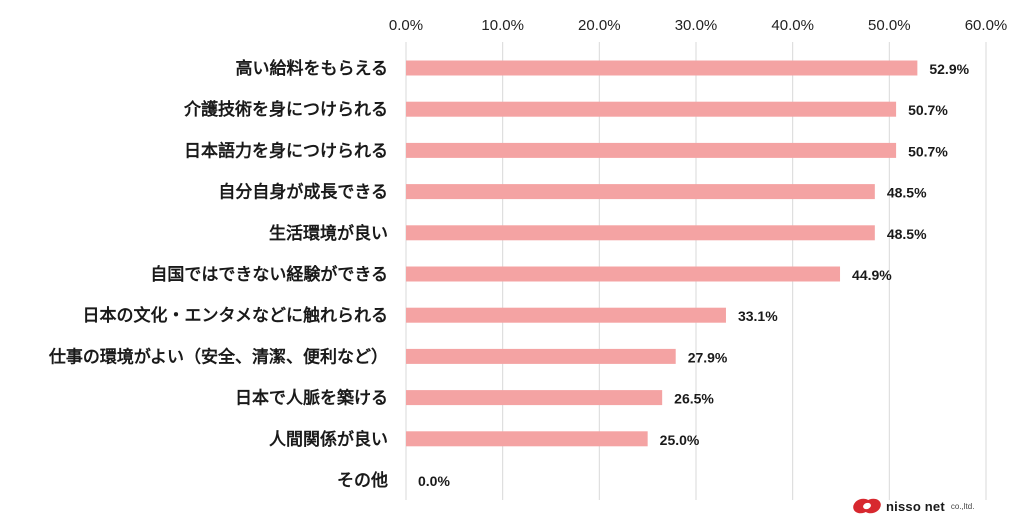  Describe the element at coordinates (599, 25) in the screenshot. I see `x-tick-label: 20.0%` at that location.